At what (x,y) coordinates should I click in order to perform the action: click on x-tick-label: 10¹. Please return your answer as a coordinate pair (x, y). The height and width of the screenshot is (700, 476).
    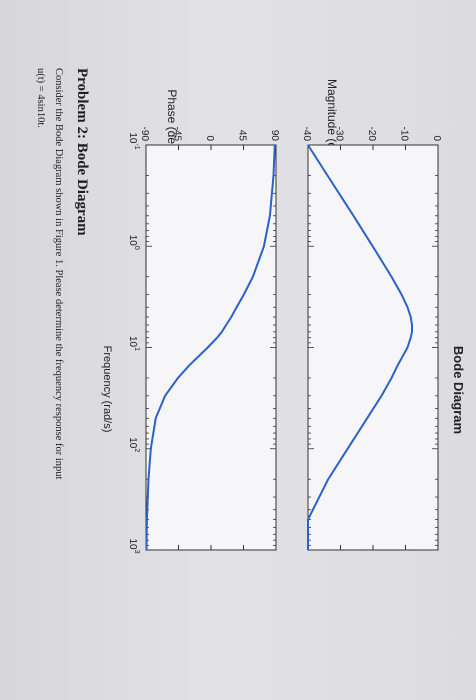
    Looking at the image, I should click on (133, 343).